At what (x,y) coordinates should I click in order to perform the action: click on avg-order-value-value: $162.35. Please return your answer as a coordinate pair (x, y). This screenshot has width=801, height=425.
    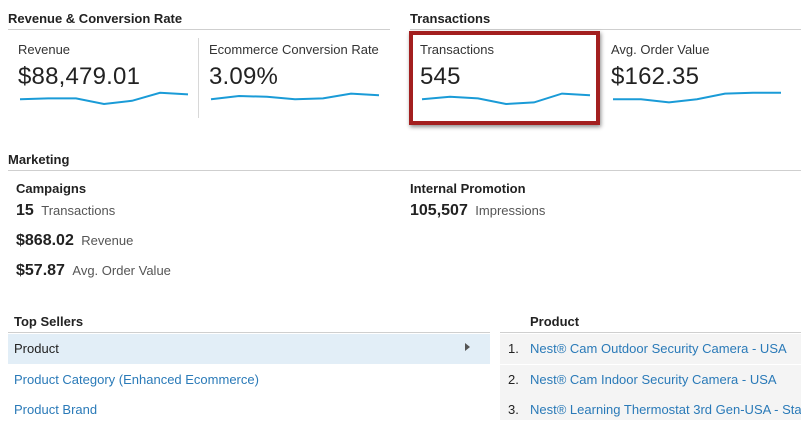
    Looking at the image, I should click on (655, 76).